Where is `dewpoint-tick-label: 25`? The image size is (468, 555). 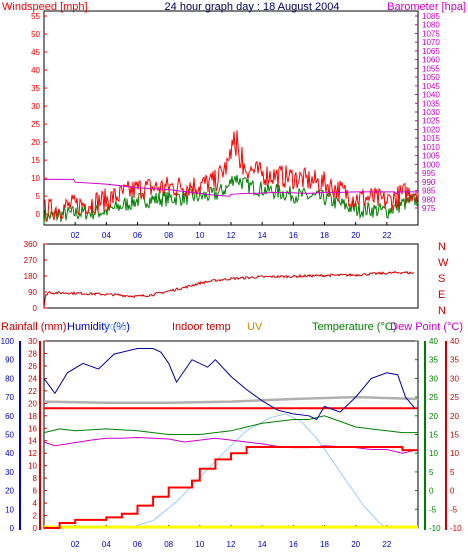 dewpoint-tick-label: 25 is located at coordinates (454, 397).